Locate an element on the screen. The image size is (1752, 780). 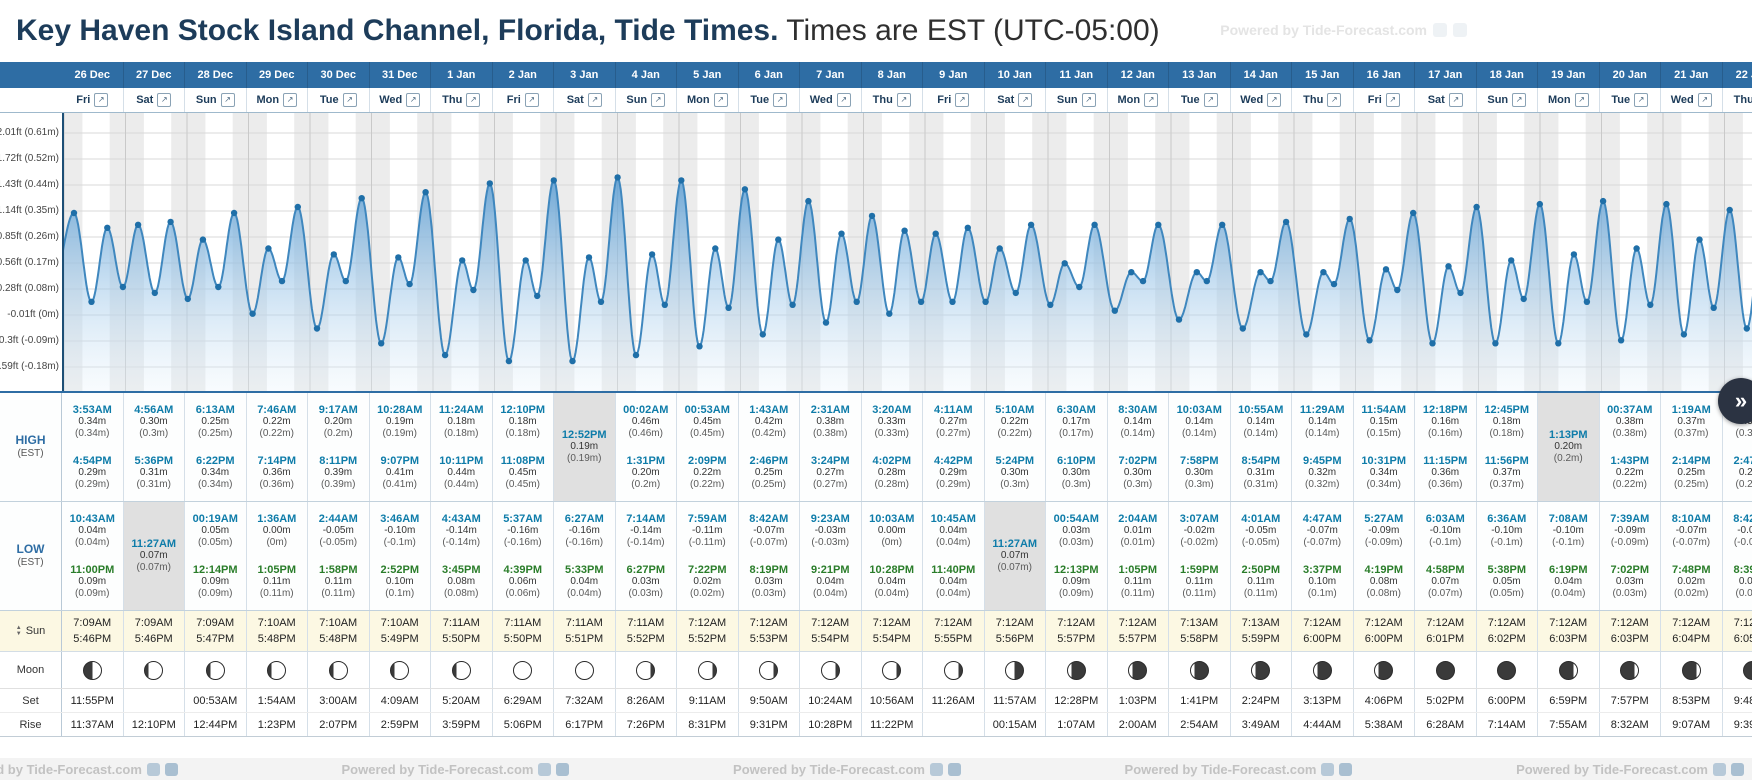
day-link-31-dec: Wed ↗ is located at coordinates (400, 100).